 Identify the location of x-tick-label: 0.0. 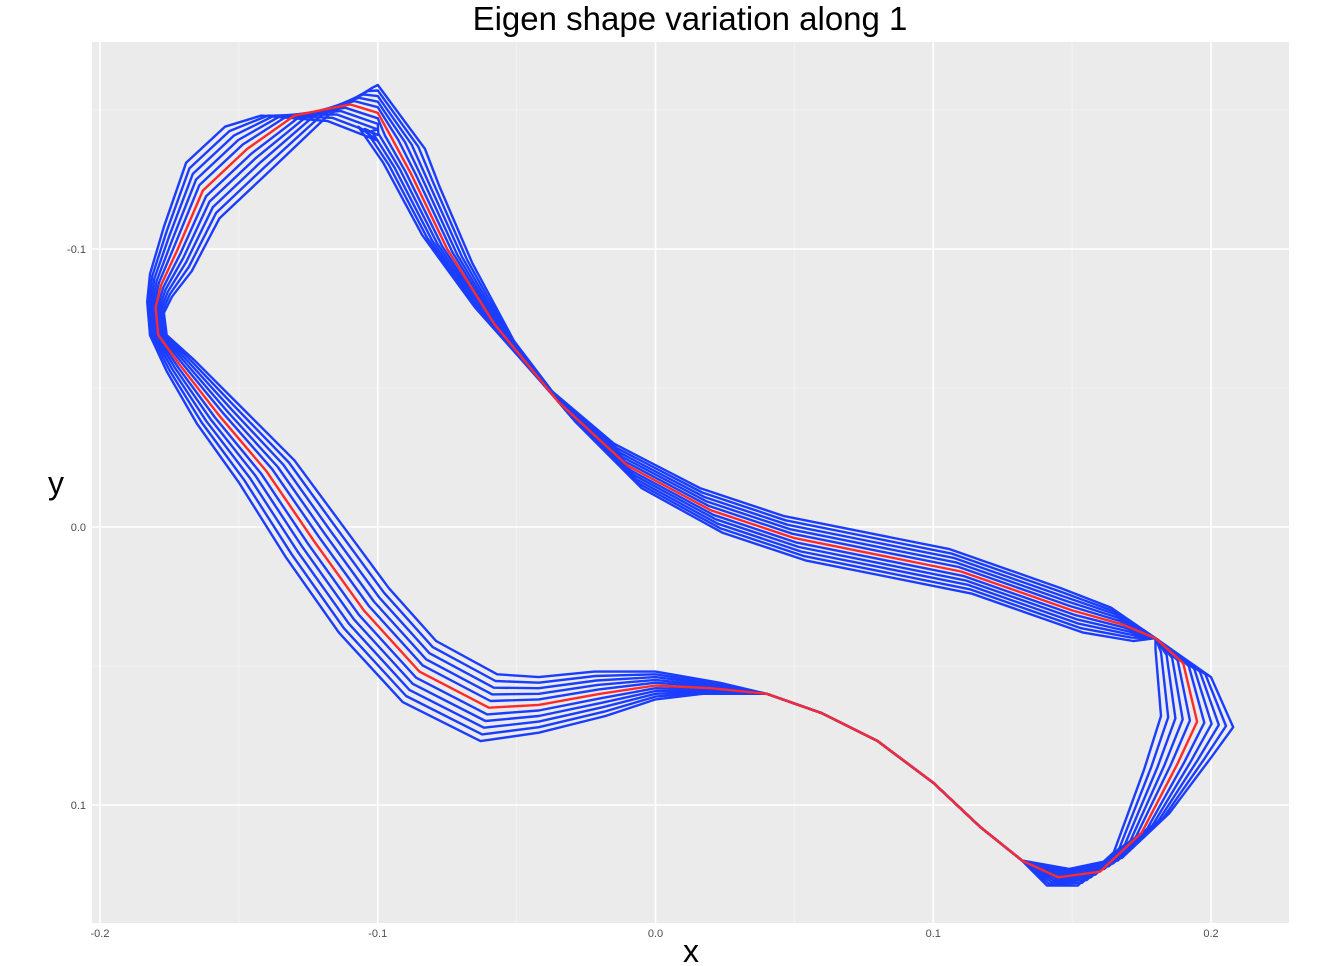
(655, 934).